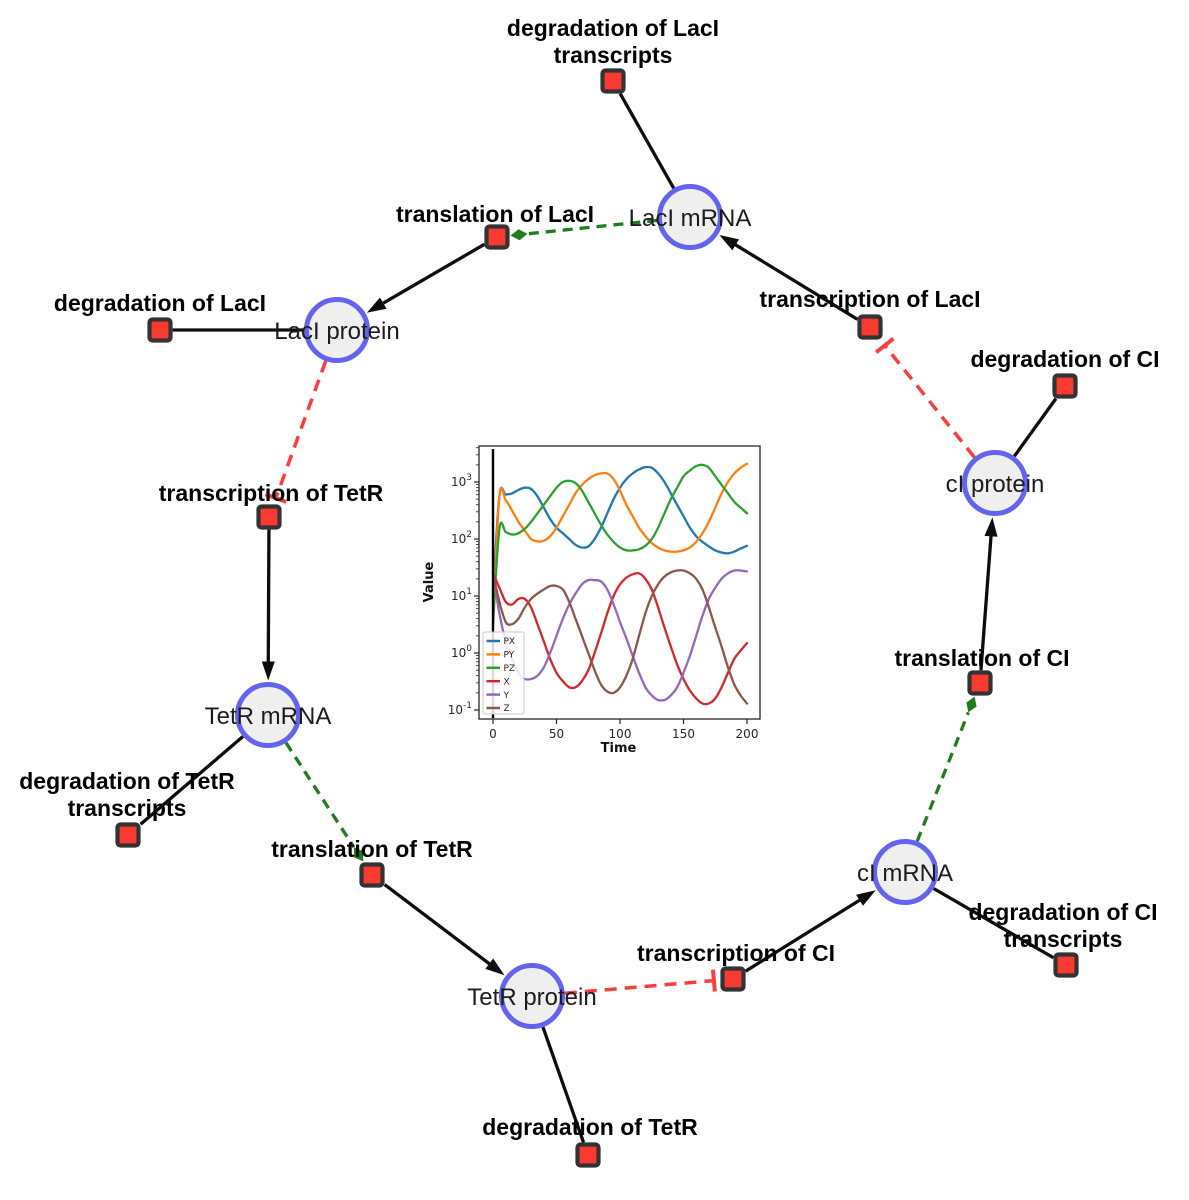  What do you see at coordinates (620, 531) in the screenshot?
I see `chart-series-PX` at bounding box center [620, 531].